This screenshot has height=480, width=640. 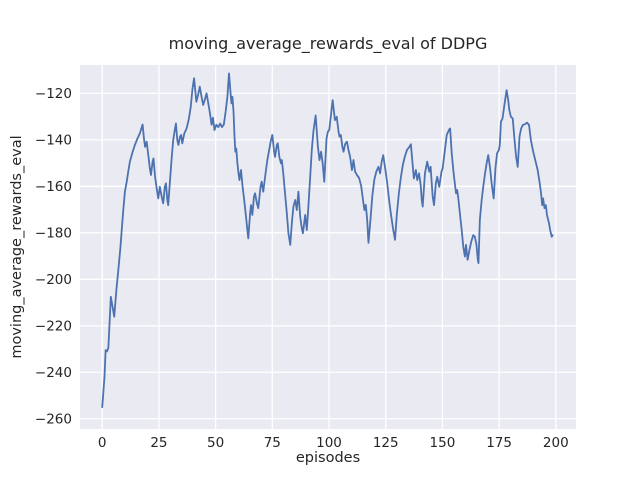 What do you see at coordinates (443, 443) in the screenshot?
I see `x-tick-label: 150` at bounding box center [443, 443].